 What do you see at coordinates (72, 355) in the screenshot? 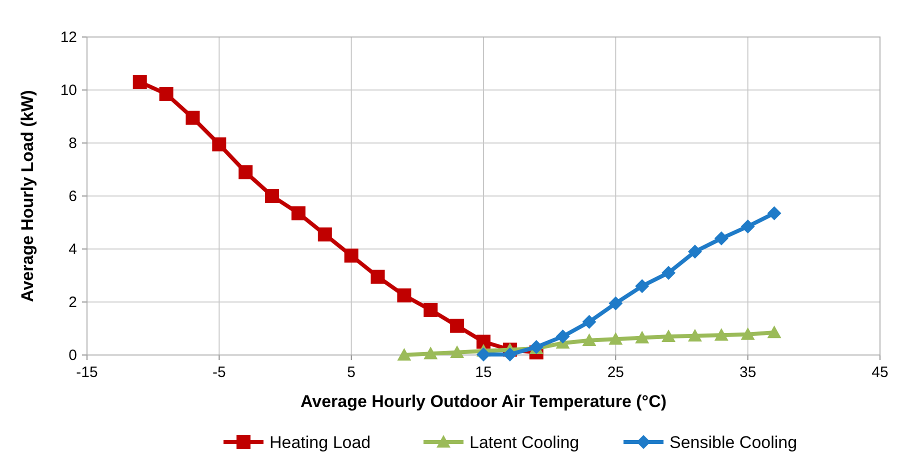
I see `y-tick-label: 0` at bounding box center [72, 355].